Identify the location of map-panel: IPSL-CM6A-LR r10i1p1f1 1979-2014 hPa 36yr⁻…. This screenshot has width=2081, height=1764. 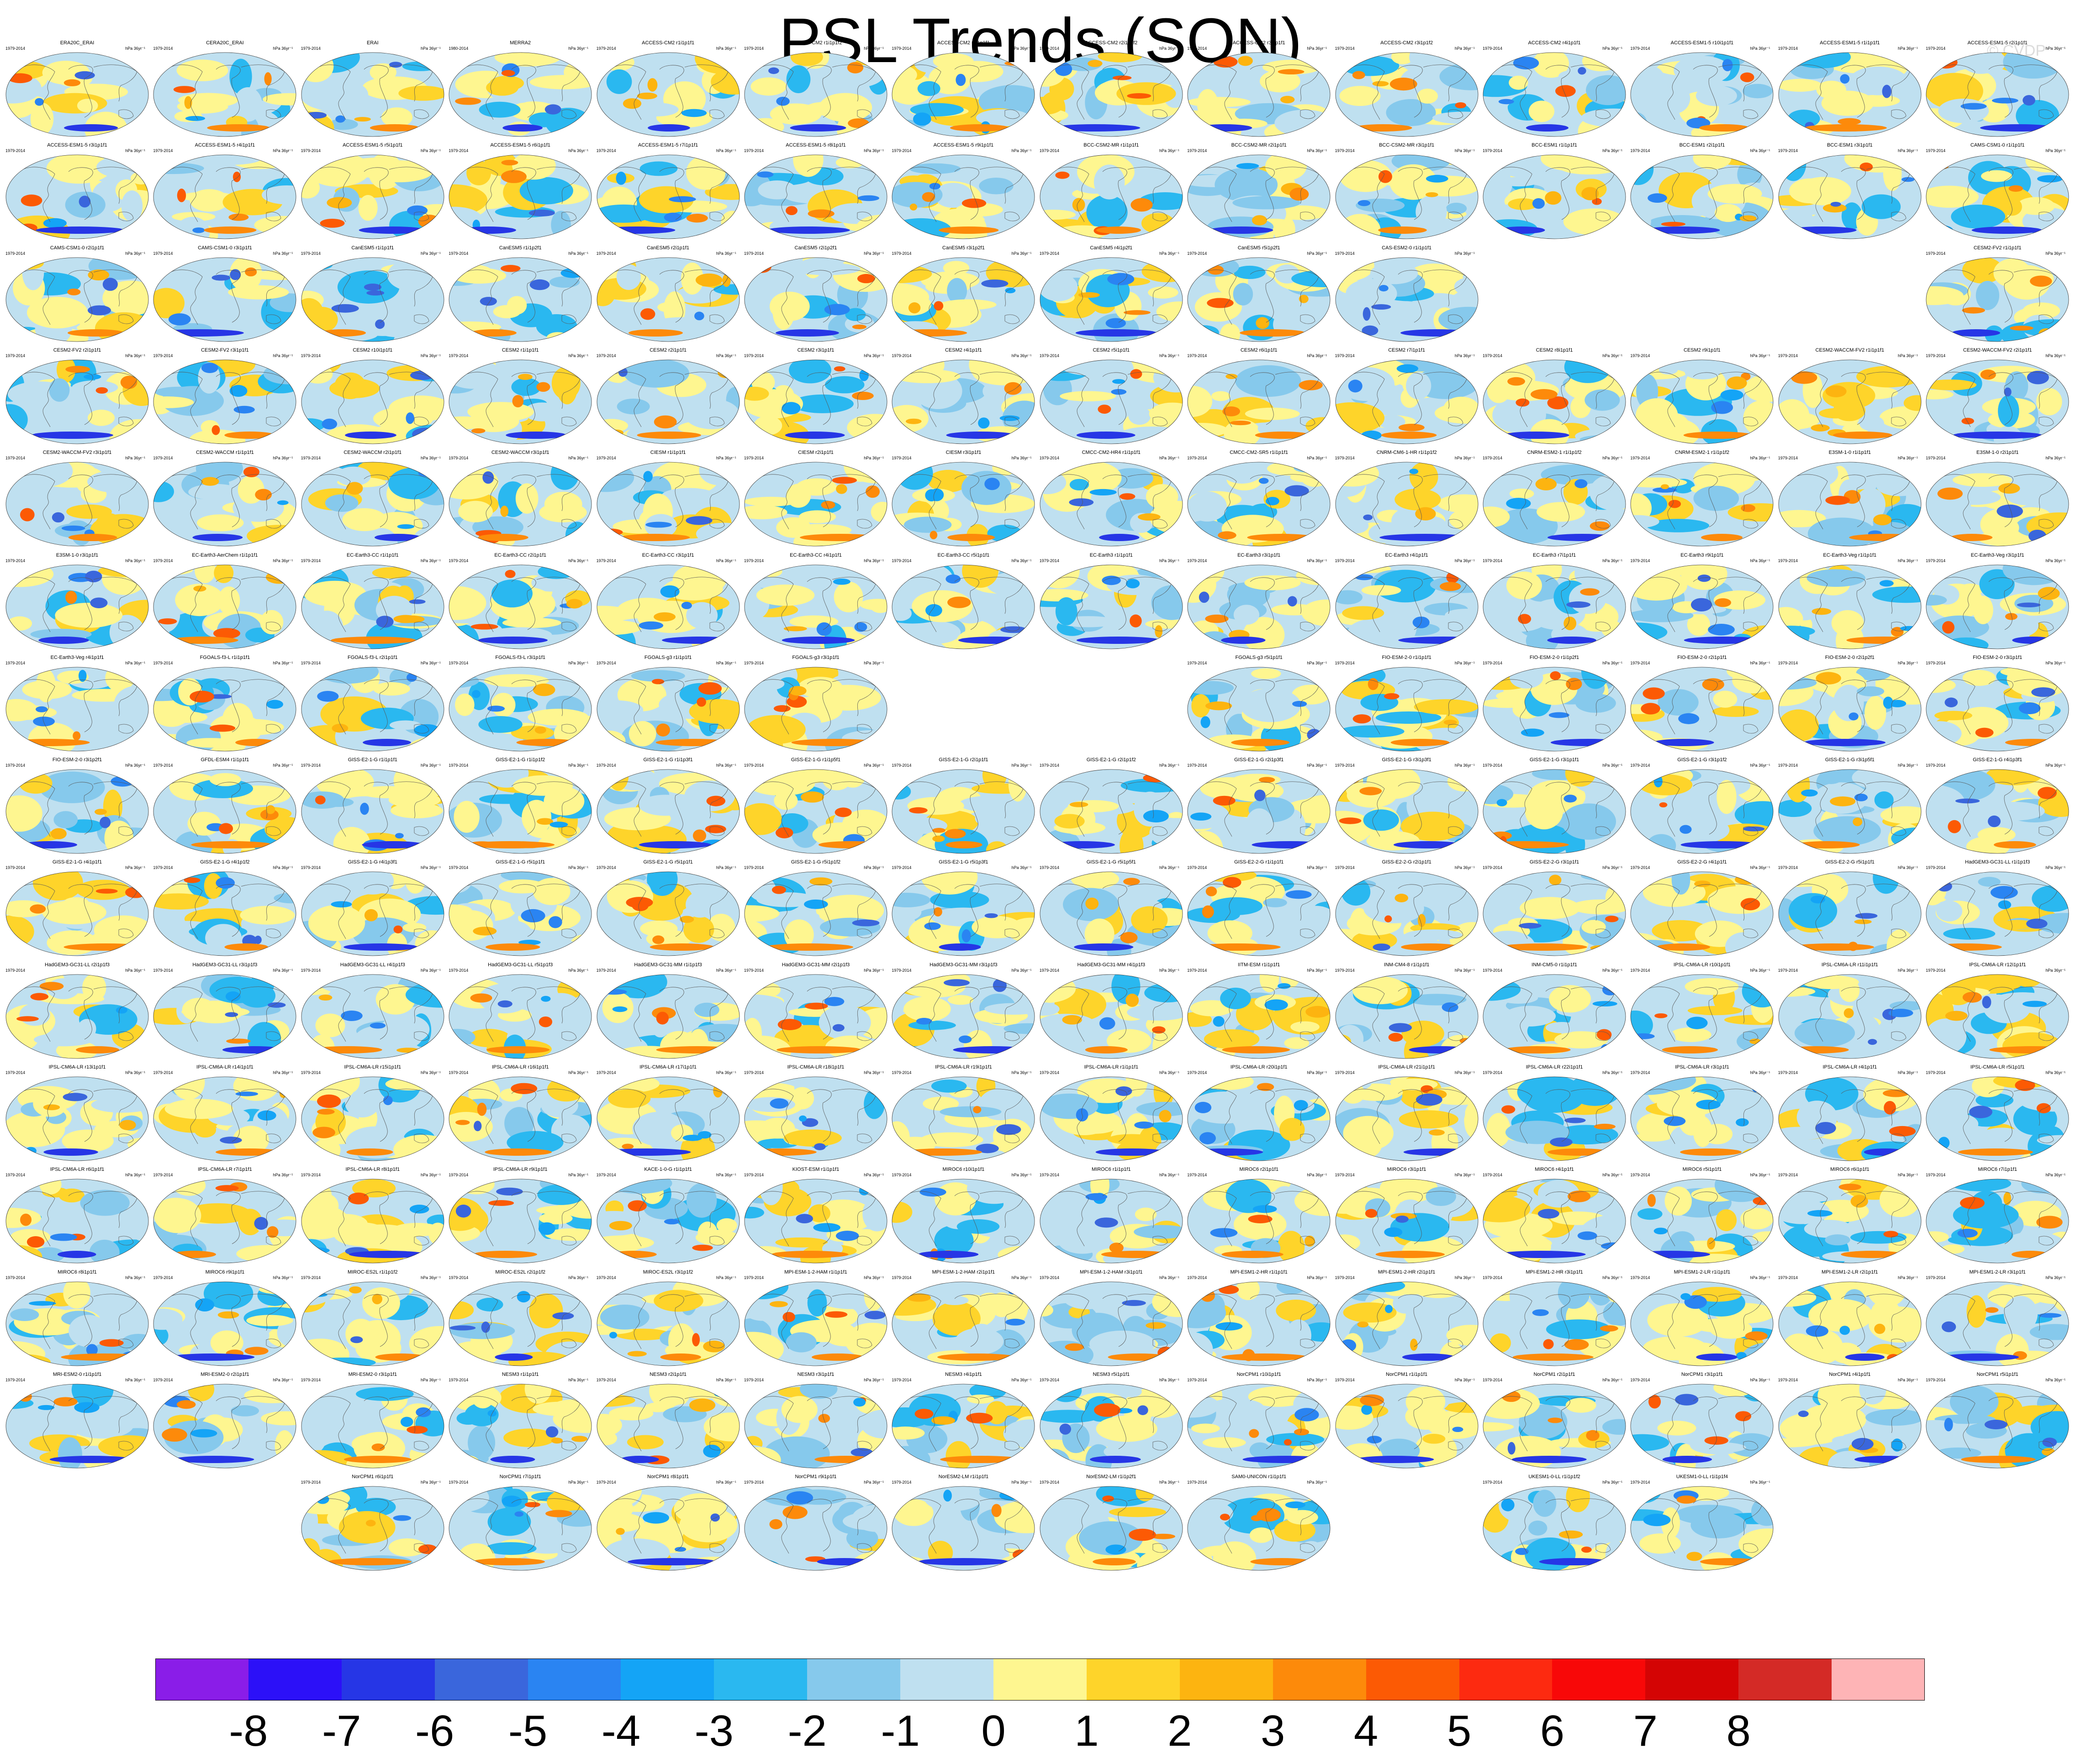
(1702, 1011).